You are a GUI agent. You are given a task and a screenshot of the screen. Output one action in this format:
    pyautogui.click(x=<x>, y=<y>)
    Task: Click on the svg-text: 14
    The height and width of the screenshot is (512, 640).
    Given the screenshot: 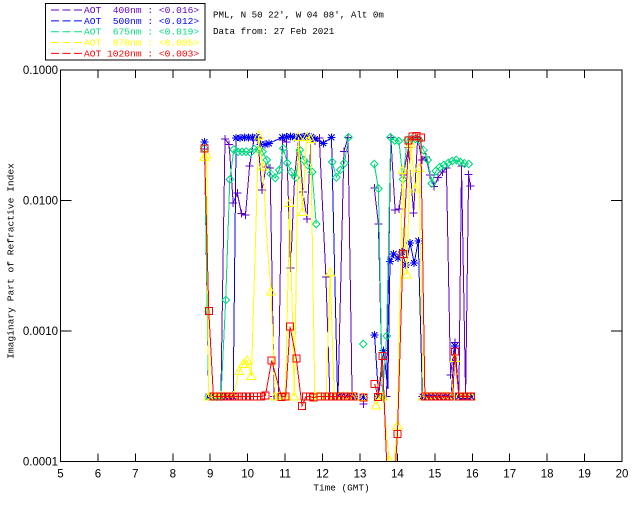 What is the action you would take?
    pyautogui.click(x=397, y=475)
    